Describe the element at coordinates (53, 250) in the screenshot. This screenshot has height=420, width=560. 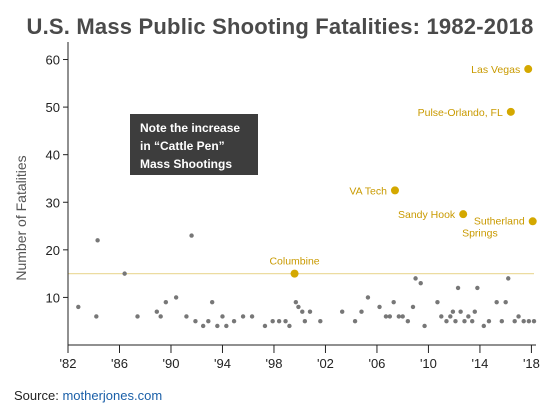
I see `y-tick-label: 20` at that location.